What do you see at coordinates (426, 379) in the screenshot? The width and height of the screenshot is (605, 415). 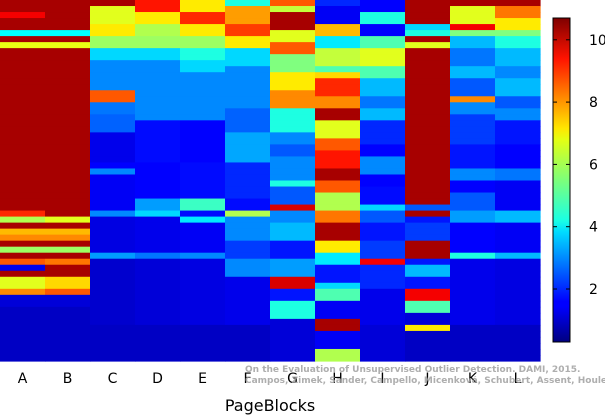 I see `x-tick-label: J` at bounding box center [426, 379].